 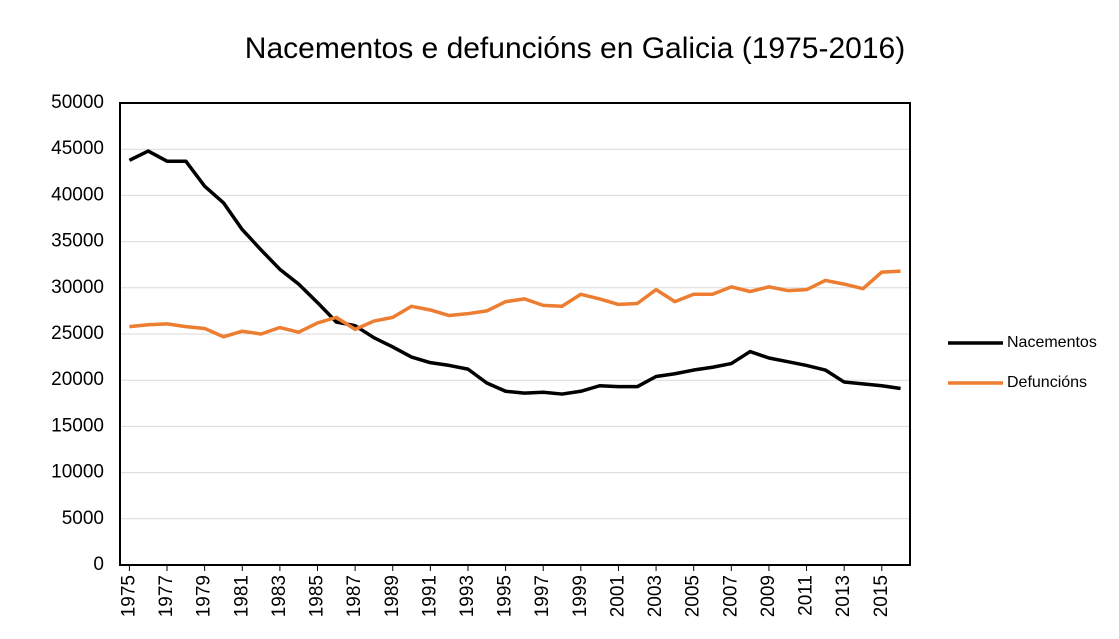 I want to click on x-tick-label: 1983, so click(x=279, y=596).